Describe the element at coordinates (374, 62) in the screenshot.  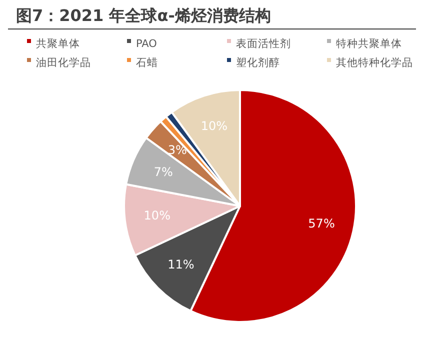
I see `legend-label: 其他特种化学品` at that location.